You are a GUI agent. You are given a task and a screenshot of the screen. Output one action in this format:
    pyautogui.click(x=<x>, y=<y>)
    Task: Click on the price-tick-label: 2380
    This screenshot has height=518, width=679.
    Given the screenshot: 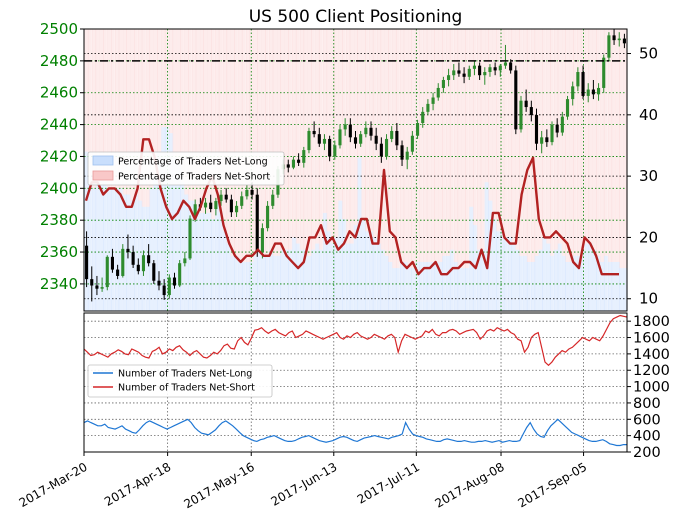 What is the action you would take?
    pyautogui.click(x=59, y=220)
    